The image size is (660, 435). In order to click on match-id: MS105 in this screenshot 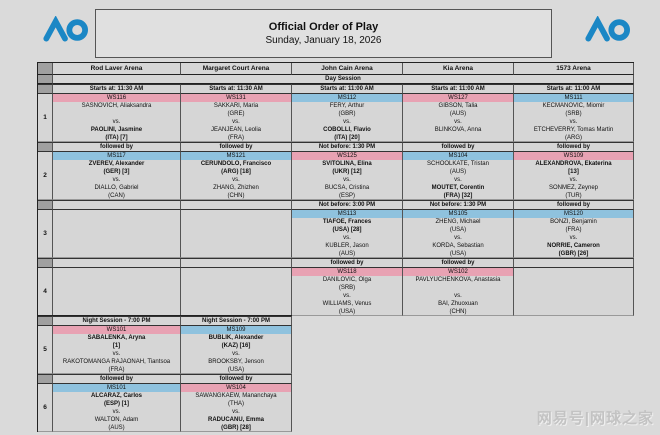, I will do `click(458, 214)`.